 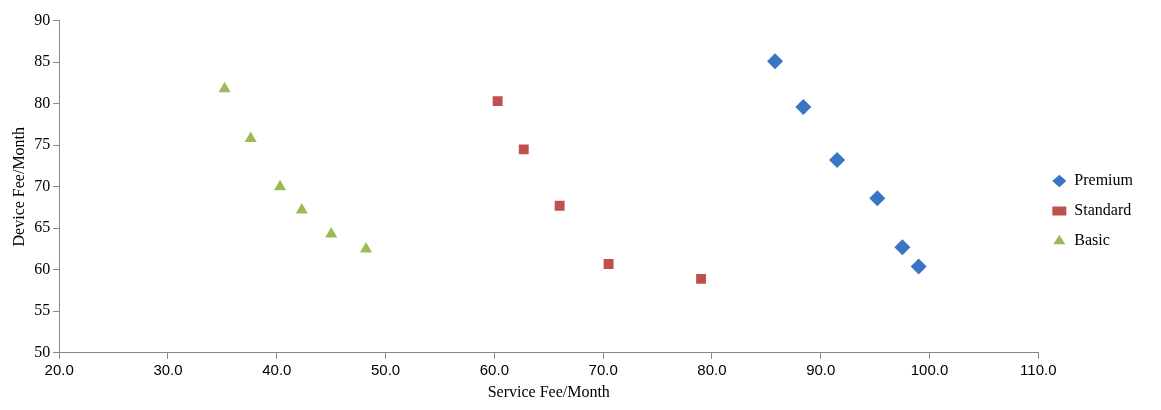 What do you see at coordinates (42, 227) in the screenshot?
I see `y-tick-label: 65` at bounding box center [42, 227].